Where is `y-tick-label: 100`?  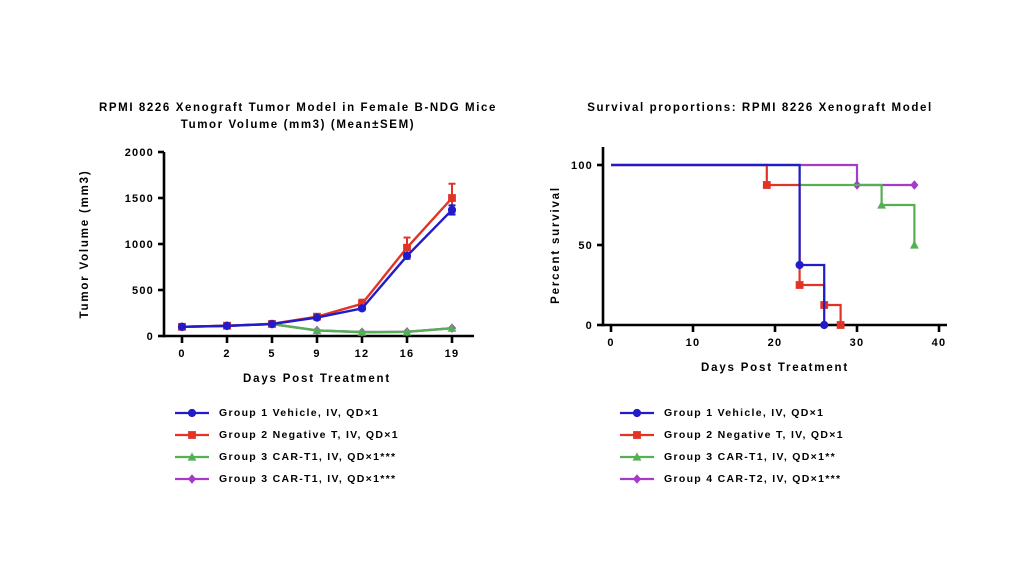
y-tick-label: 100 is located at coordinates (582, 166).